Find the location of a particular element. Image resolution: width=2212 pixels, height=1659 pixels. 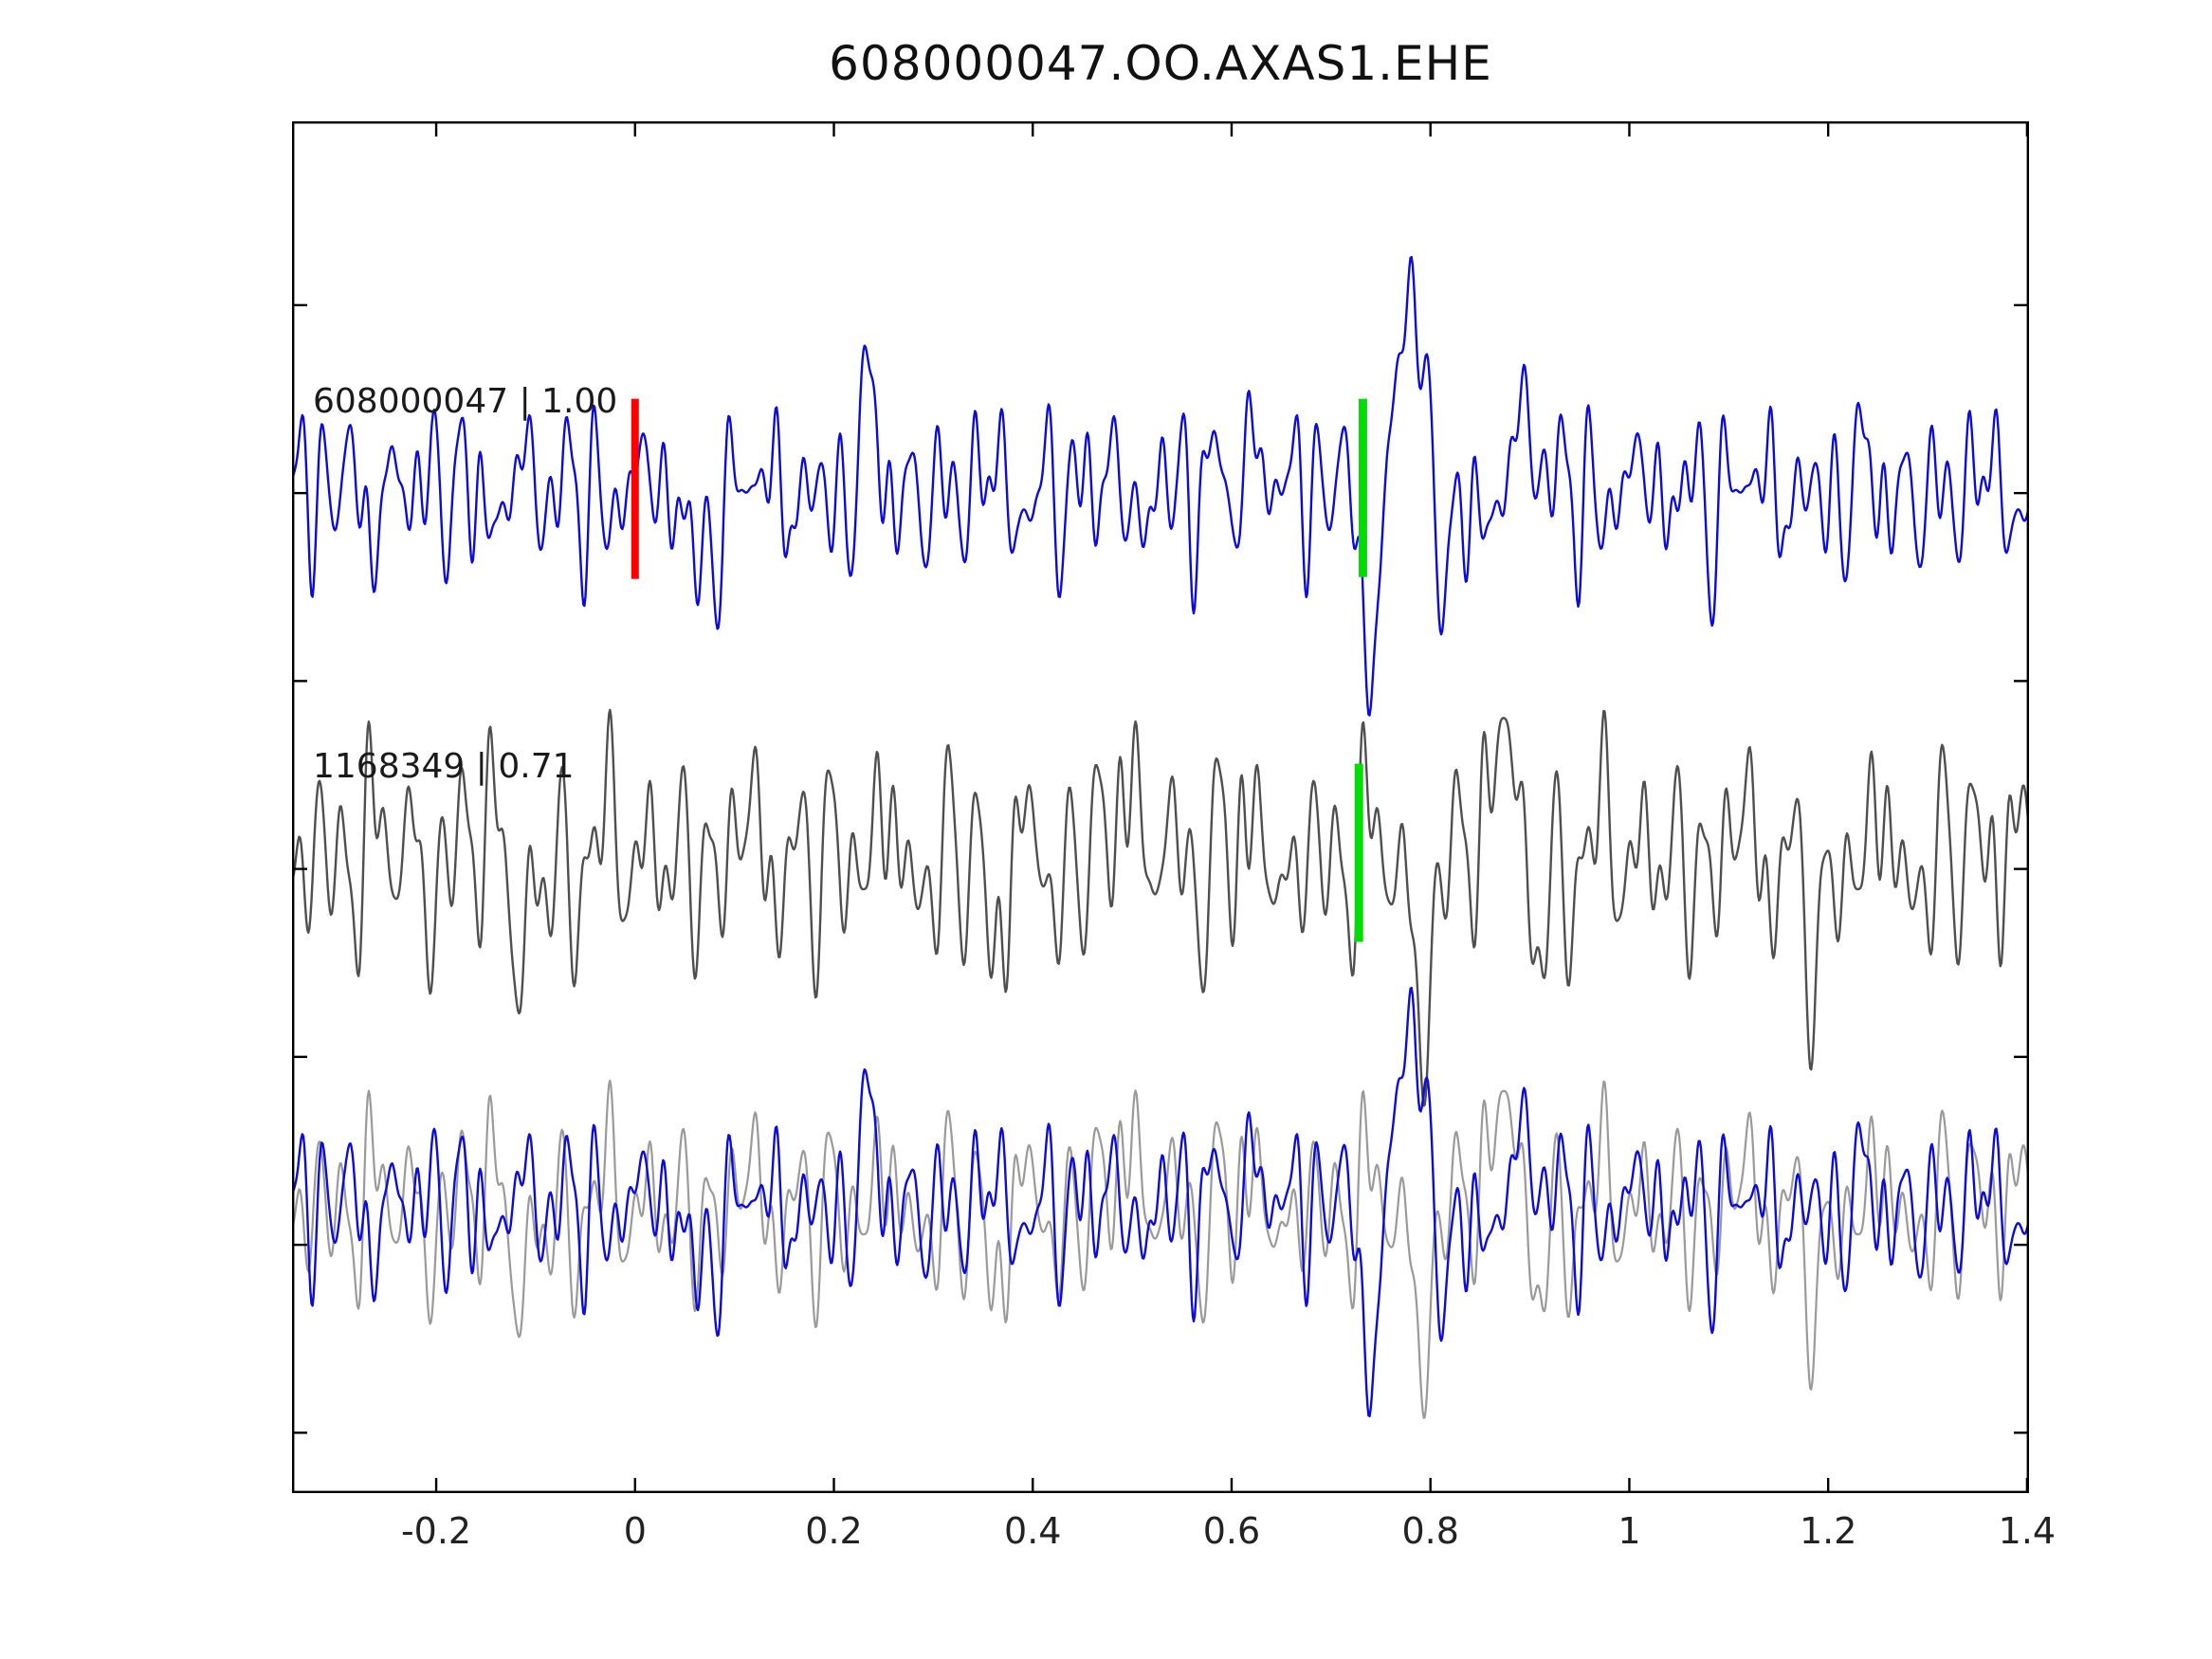

chart-title: 608000047.OO.AXAS1.EHE is located at coordinates (1160, 63).